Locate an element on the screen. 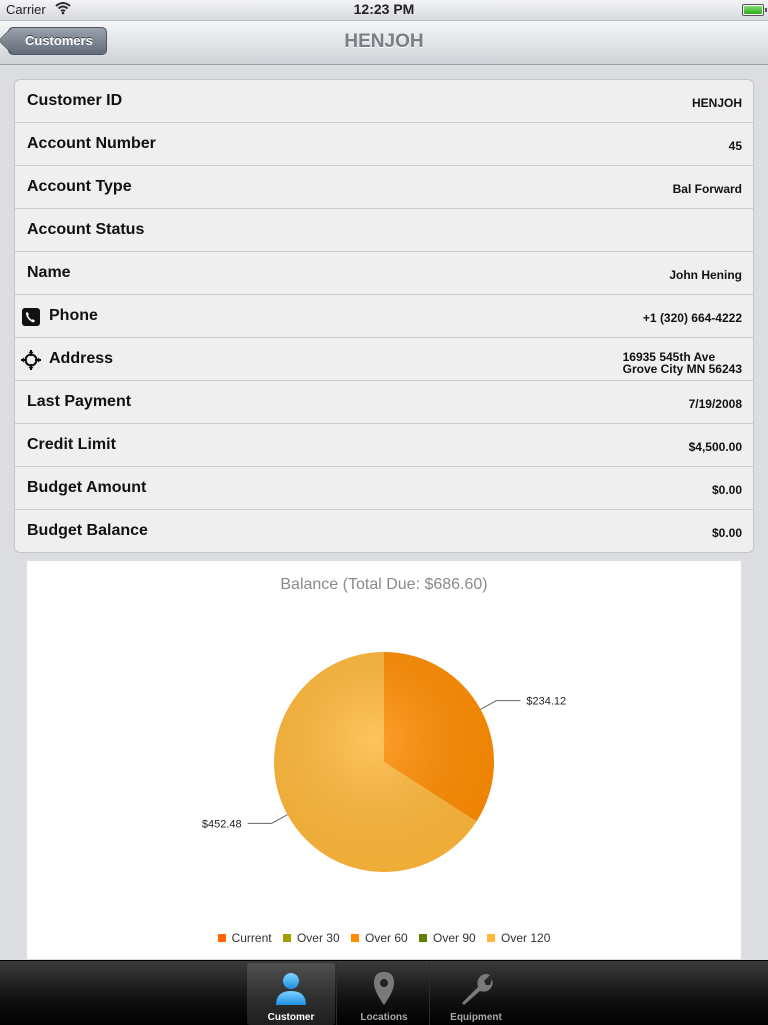 This screenshot has height=1025, width=768. status-bar: Carrier 12:23 PM is located at coordinates (384, 10).